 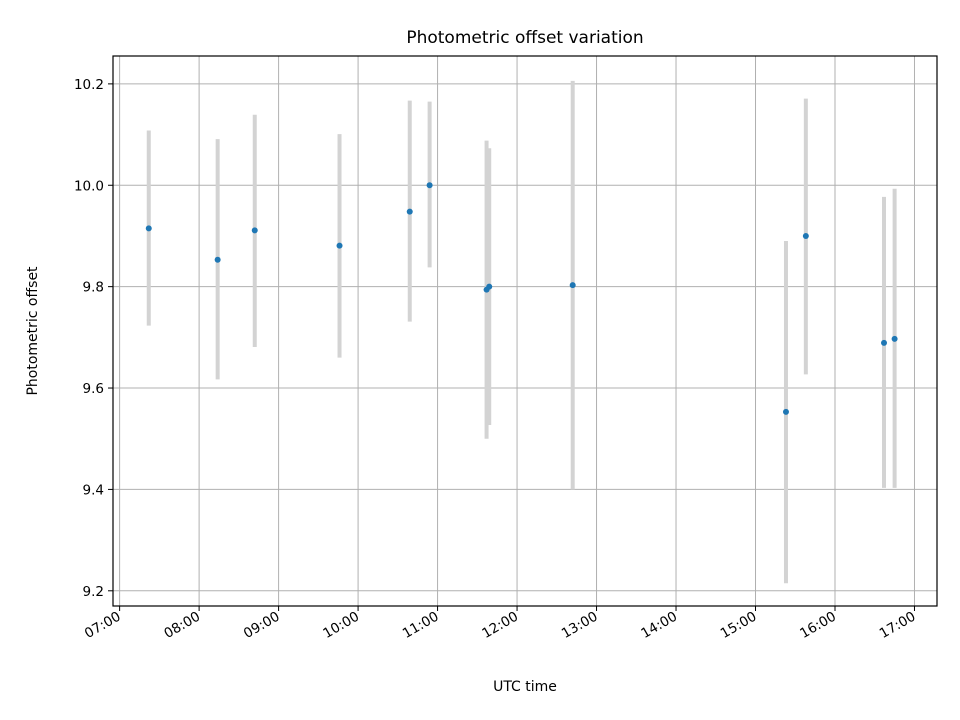 I want to click on y-tick-label: 10.0, so click(x=89, y=186).